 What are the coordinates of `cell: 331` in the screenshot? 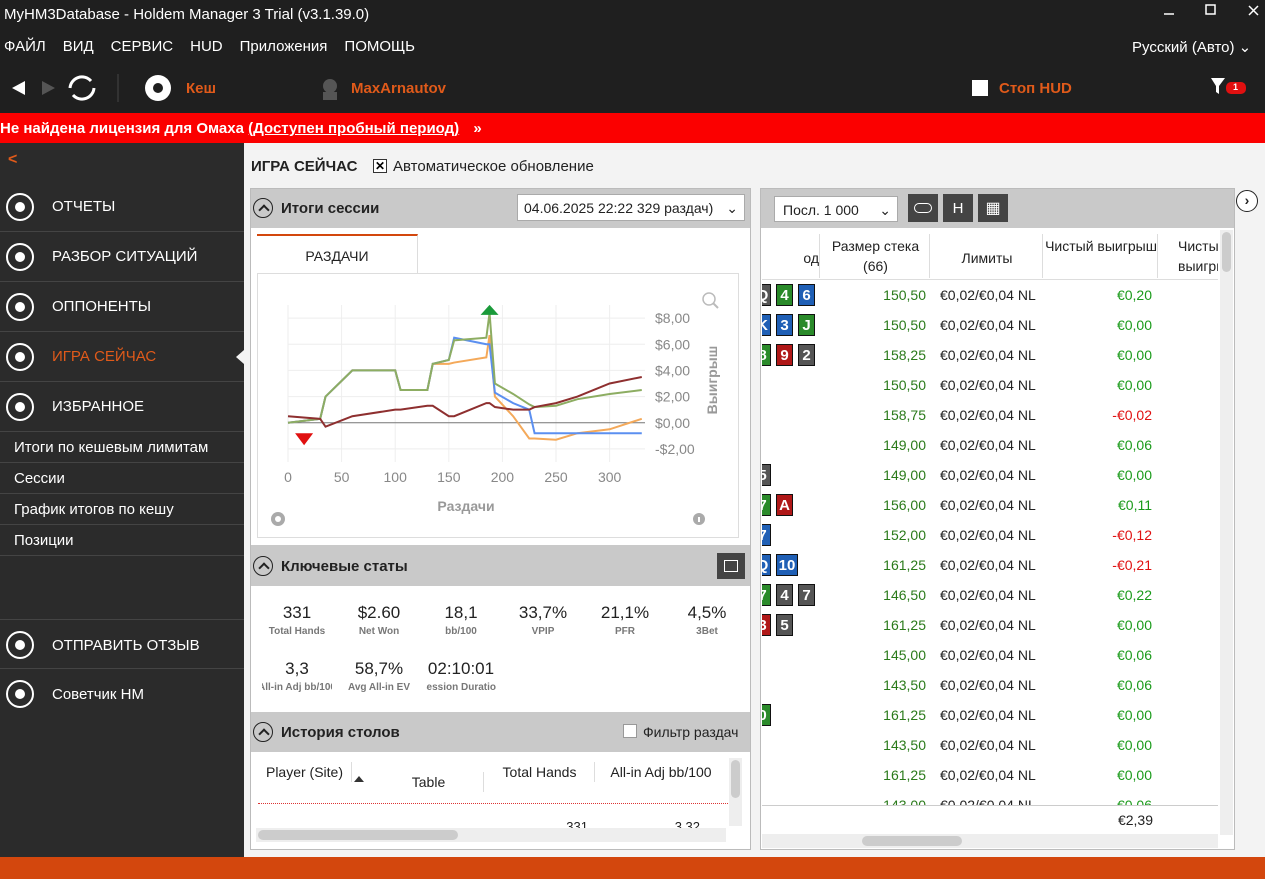 It's located at (577, 823).